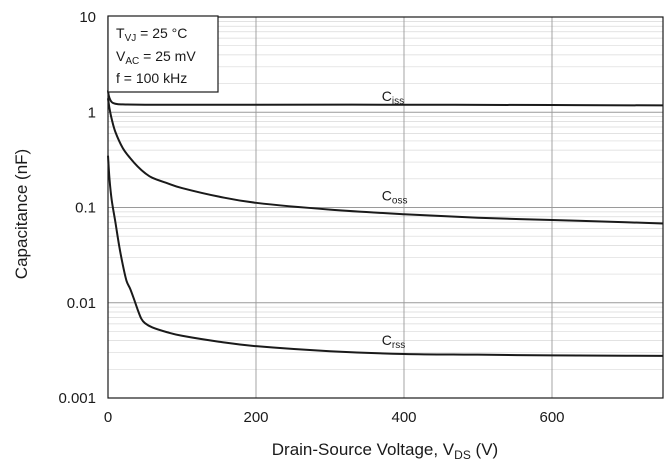 The width and height of the screenshot is (672, 464). What do you see at coordinates (21, 214) in the screenshot?
I see `y-axis-label: Capacitance (nF)` at bounding box center [21, 214].